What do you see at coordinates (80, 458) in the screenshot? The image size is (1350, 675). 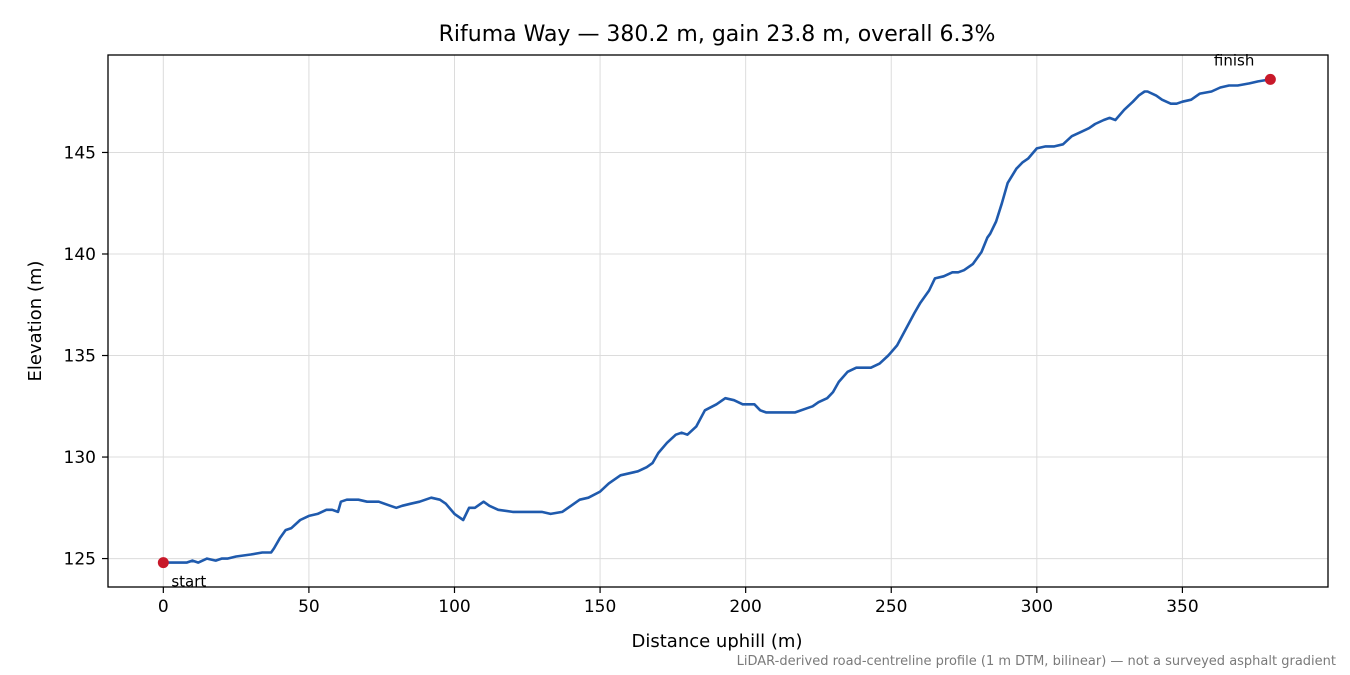 I see `y-tick-label: 130` at bounding box center [80, 458].